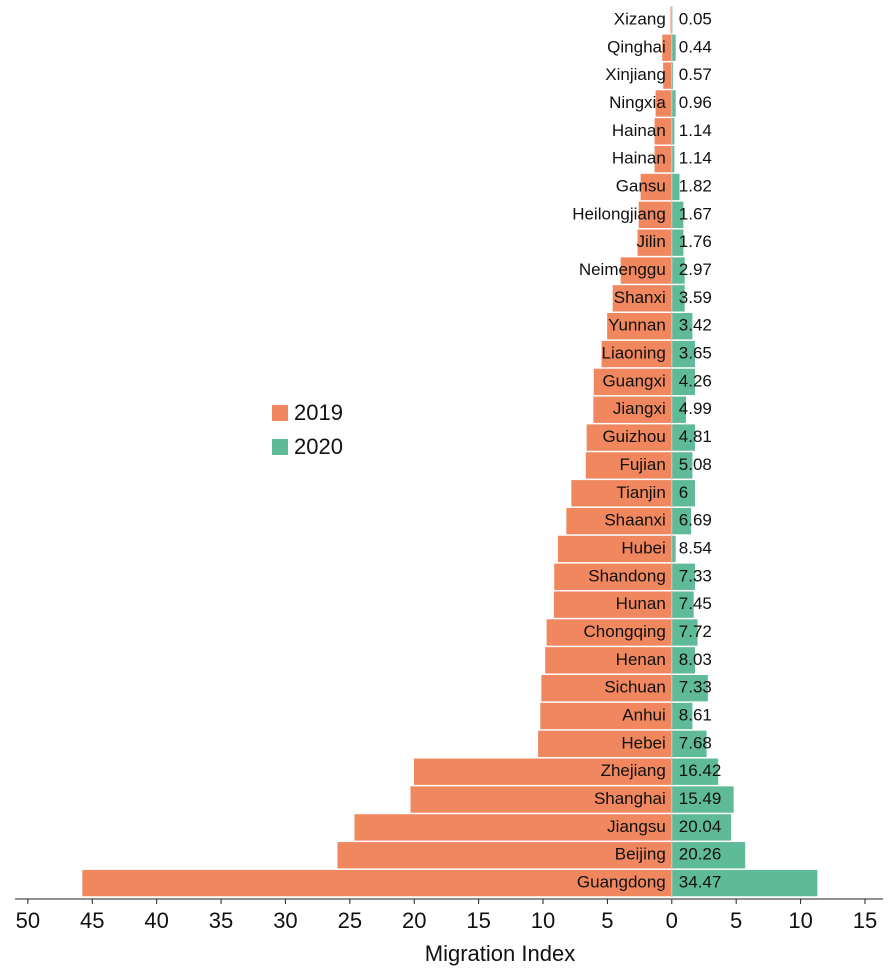  What do you see at coordinates (695, 130) in the screenshot?
I see `difference-label: 1.14` at bounding box center [695, 130].